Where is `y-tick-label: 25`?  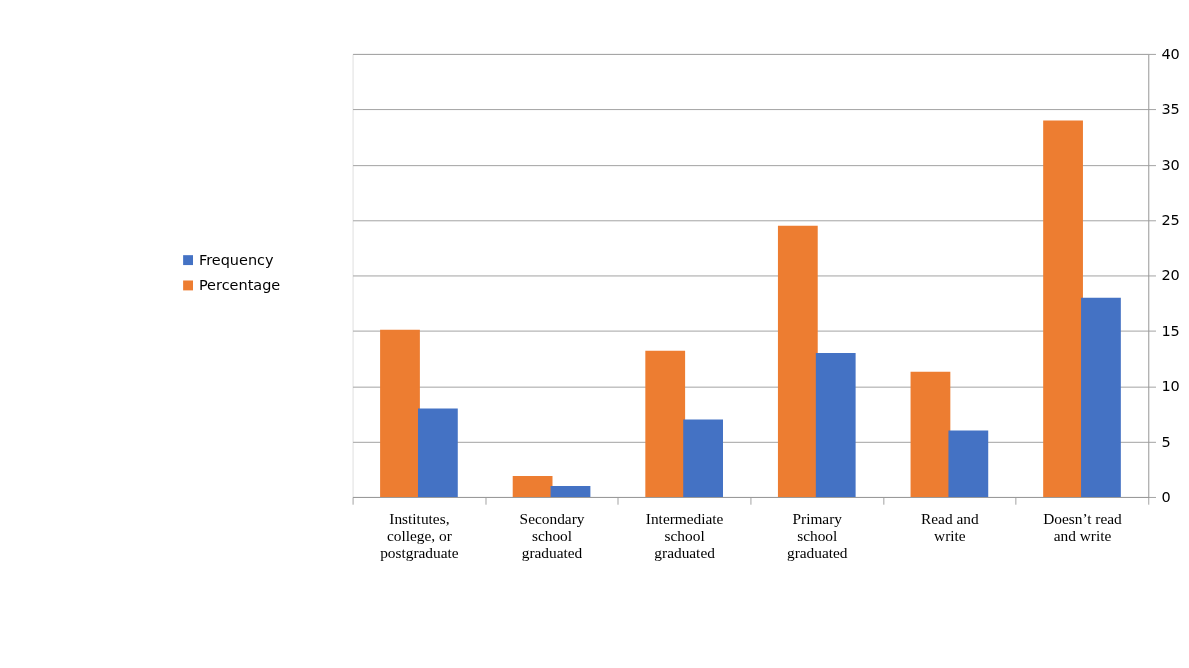 y-tick-label: 25 is located at coordinates (1170, 220).